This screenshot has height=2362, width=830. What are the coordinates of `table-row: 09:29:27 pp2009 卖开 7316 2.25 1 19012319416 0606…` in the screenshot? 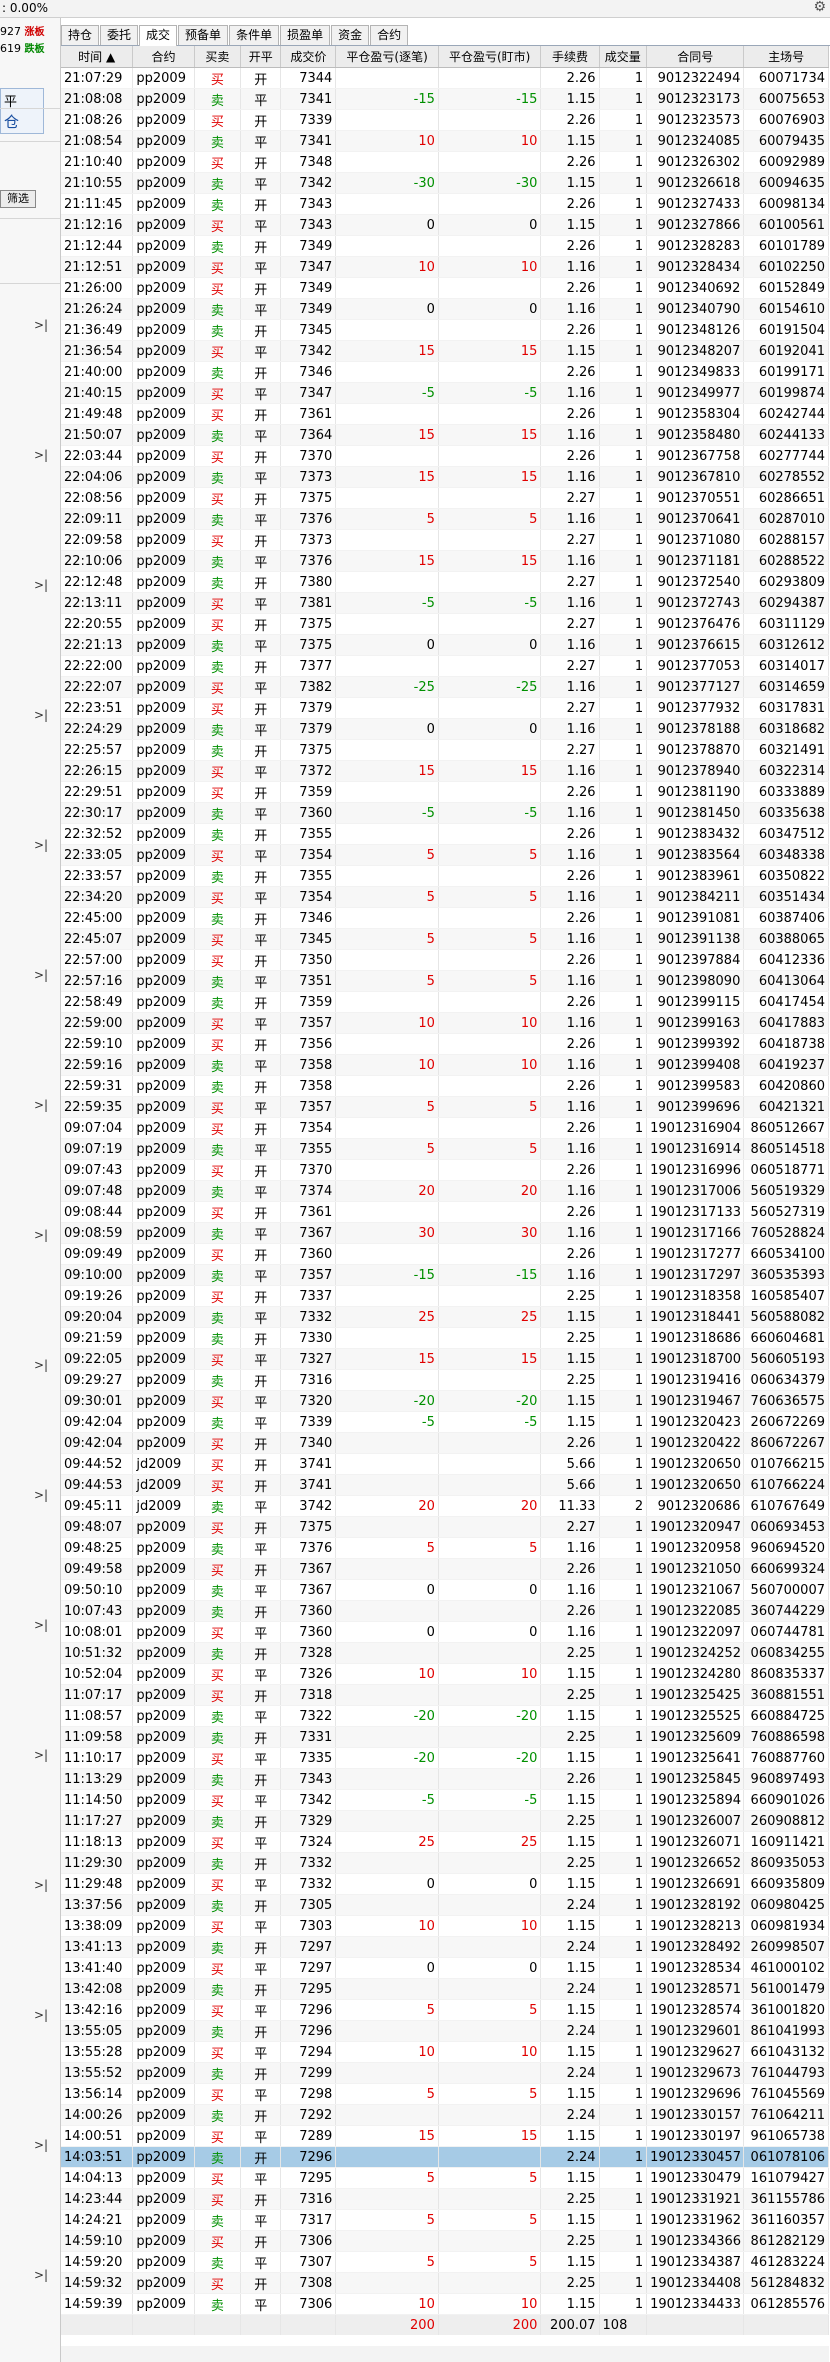 It's located at (445, 1380).